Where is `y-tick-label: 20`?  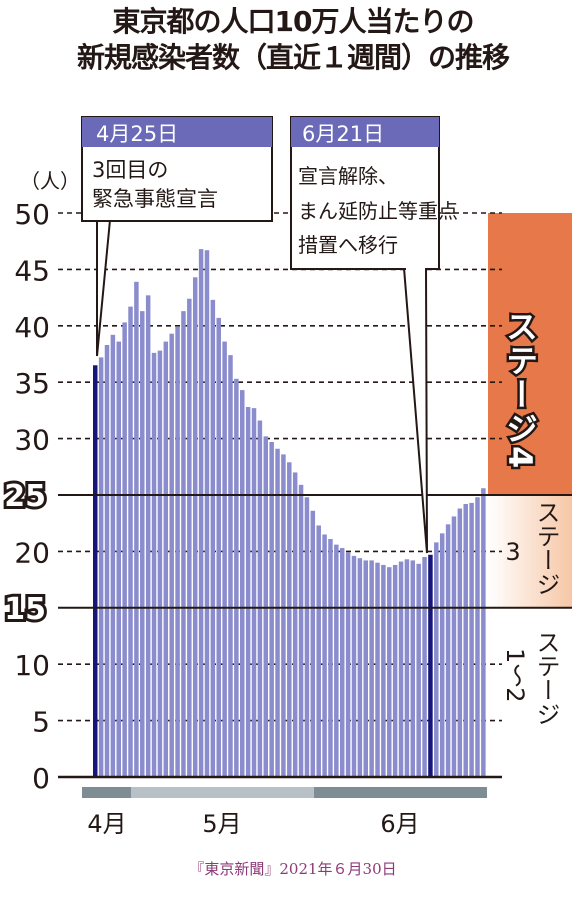 y-tick-label: 20 is located at coordinates (32, 552).